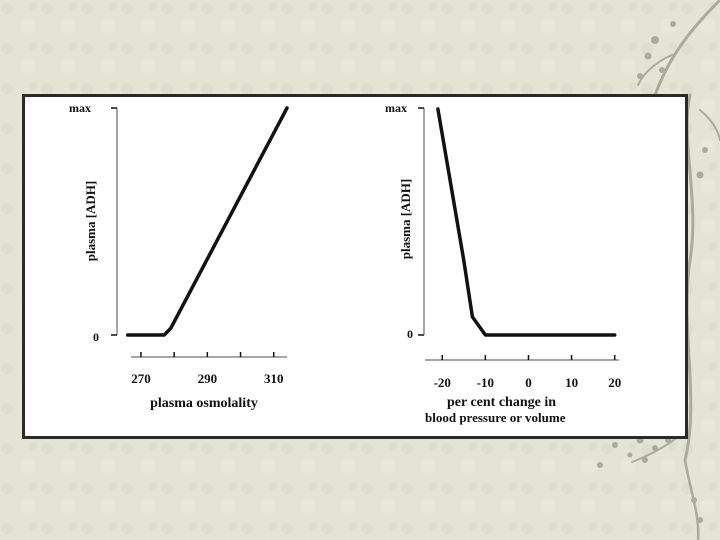 The width and height of the screenshot is (720, 540). What do you see at coordinates (204, 403) in the screenshot?
I see `x-axis-label: plasma osmolality` at bounding box center [204, 403].